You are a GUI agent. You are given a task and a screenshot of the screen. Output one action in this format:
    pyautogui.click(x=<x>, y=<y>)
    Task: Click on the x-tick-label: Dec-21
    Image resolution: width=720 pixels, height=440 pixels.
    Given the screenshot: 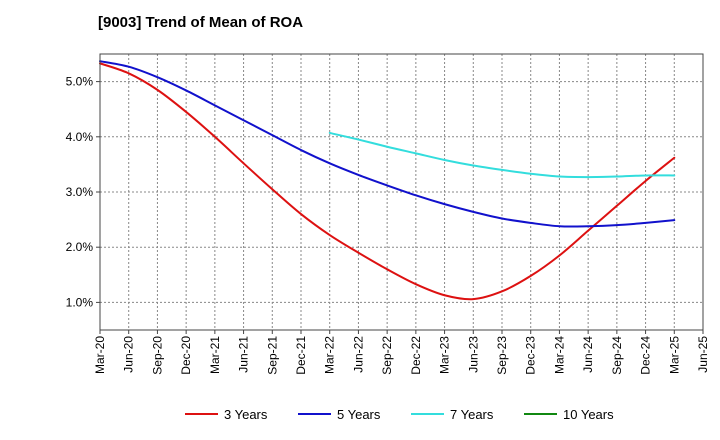 What is the action you would take?
    pyautogui.click(x=301, y=355)
    